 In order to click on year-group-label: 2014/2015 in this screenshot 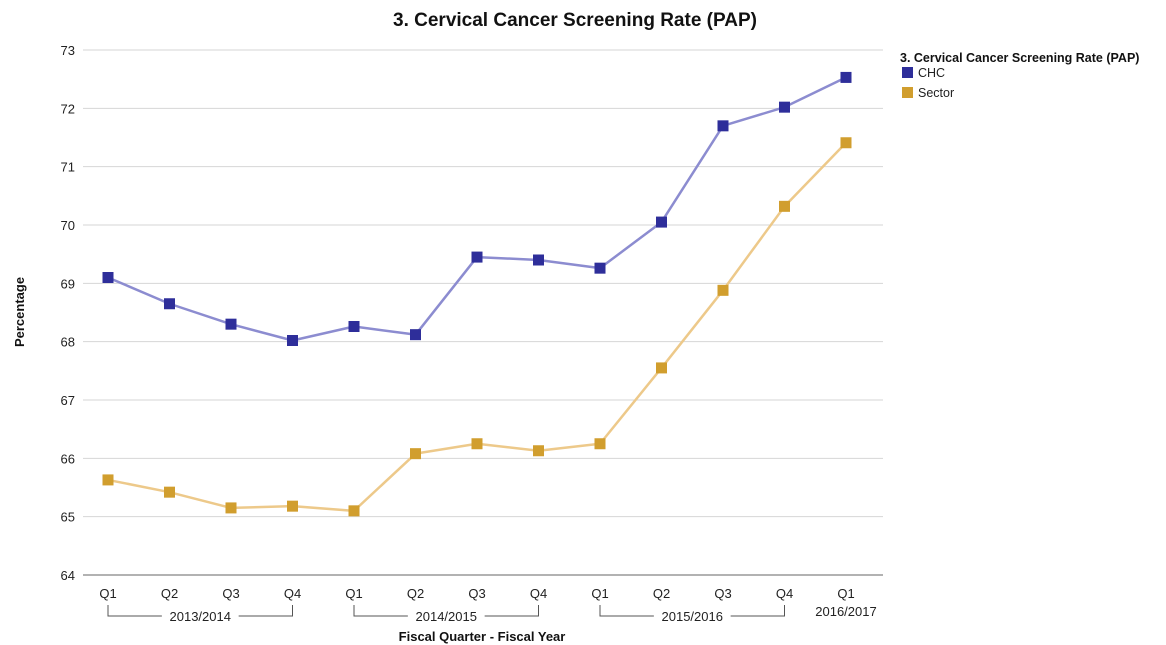, I will do `click(446, 616)`.